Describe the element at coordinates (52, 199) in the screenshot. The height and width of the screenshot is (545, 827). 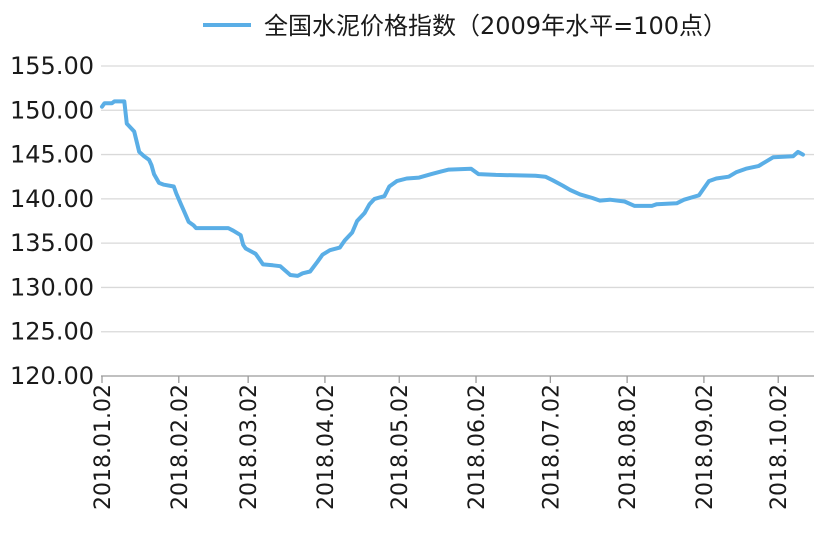
I see `y-tick-label: 140.00` at that location.